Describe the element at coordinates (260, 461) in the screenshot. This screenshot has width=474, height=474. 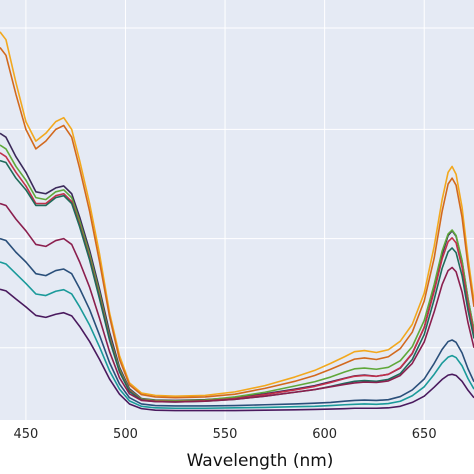
I see `x-axis-title: Wavelength (nm)` at that location.